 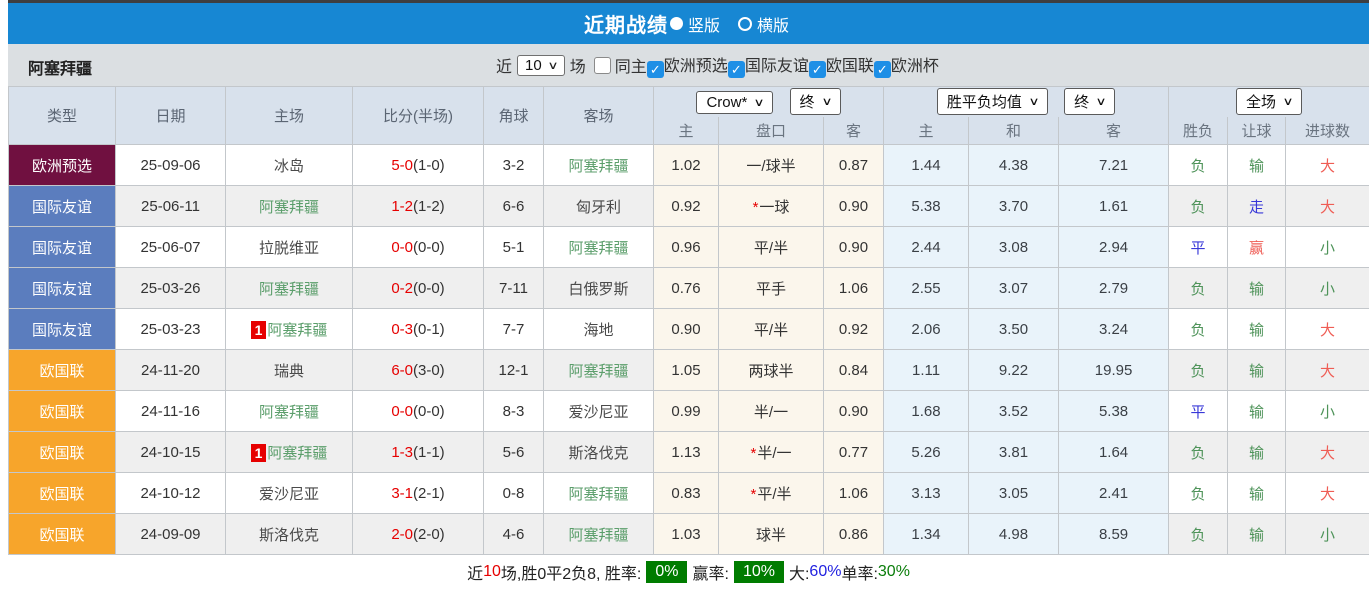 What do you see at coordinates (1269, 102) in the screenshot?
I see `period-select: 全场 ∨` at bounding box center [1269, 102].